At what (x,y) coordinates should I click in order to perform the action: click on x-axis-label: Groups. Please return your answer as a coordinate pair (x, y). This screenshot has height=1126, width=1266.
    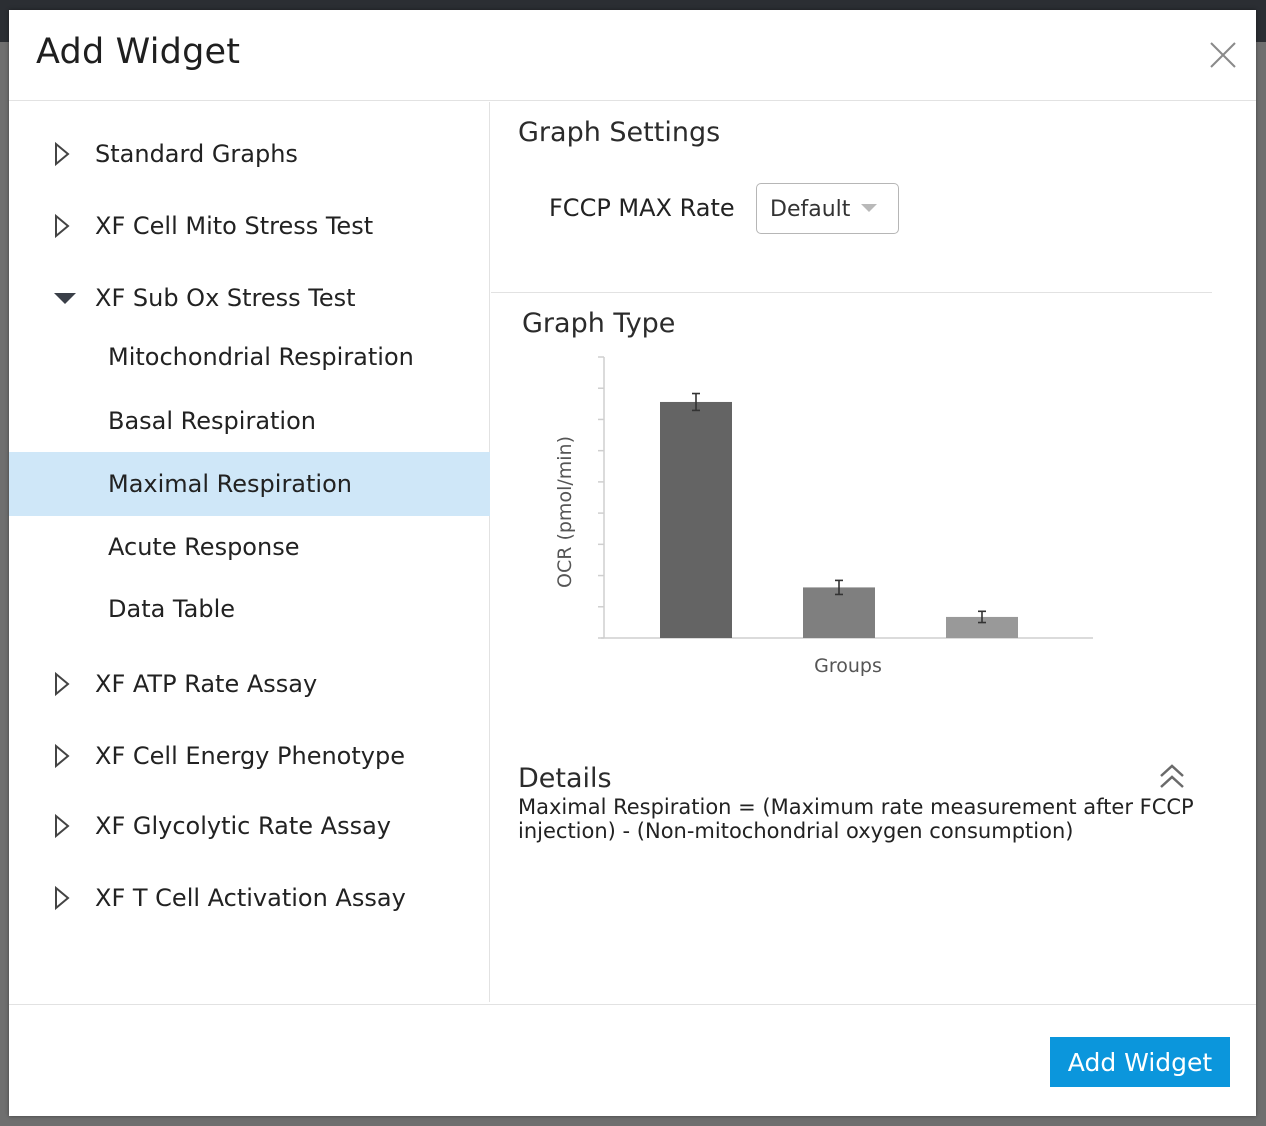
    Looking at the image, I should click on (848, 666).